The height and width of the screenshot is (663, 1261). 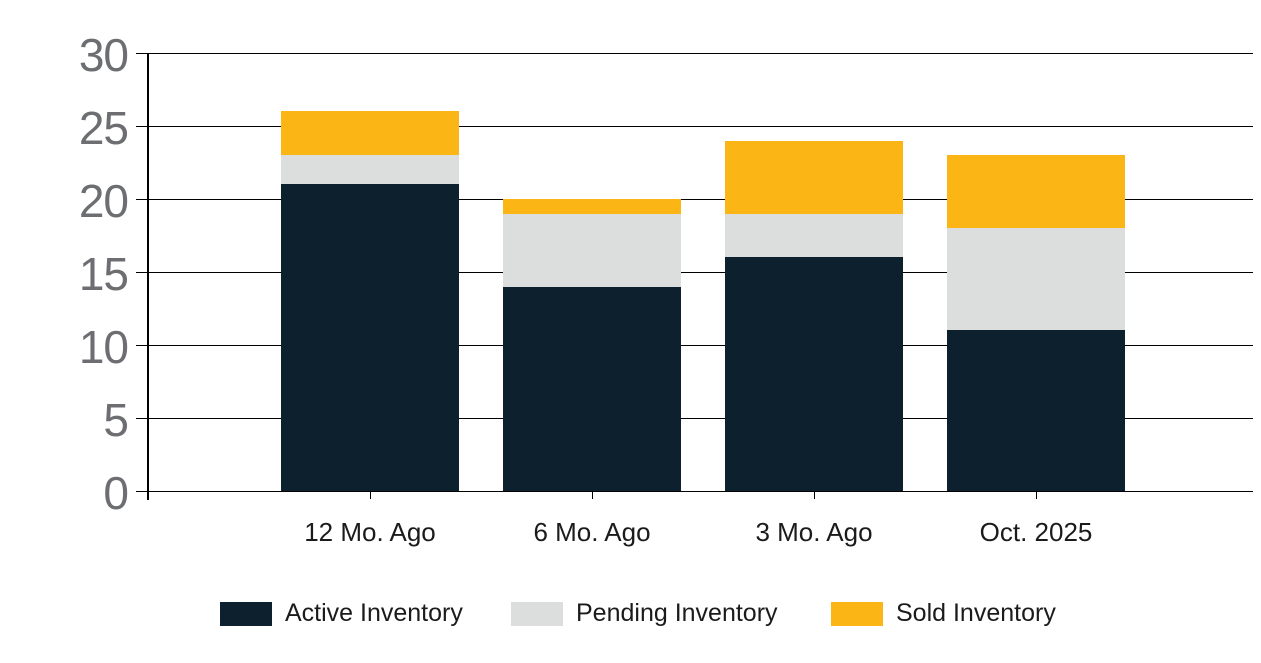 I want to click on y-axis-label: 10, so click(x=103, y=347).